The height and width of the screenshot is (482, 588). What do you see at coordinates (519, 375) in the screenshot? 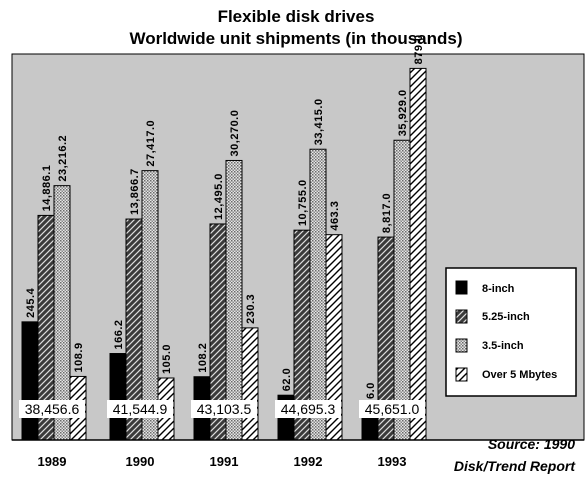
I see `legend-label-over-5-mbytes: Over 5 Mbytes` at bounding box center [519, 375].